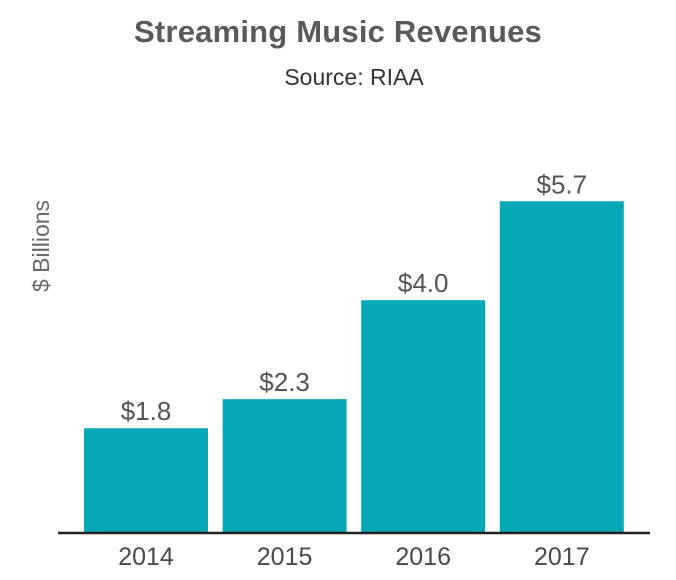 This screenshot has width=676, height=580. I want to click on x-tick-2017: 2017, so click(562, 557).